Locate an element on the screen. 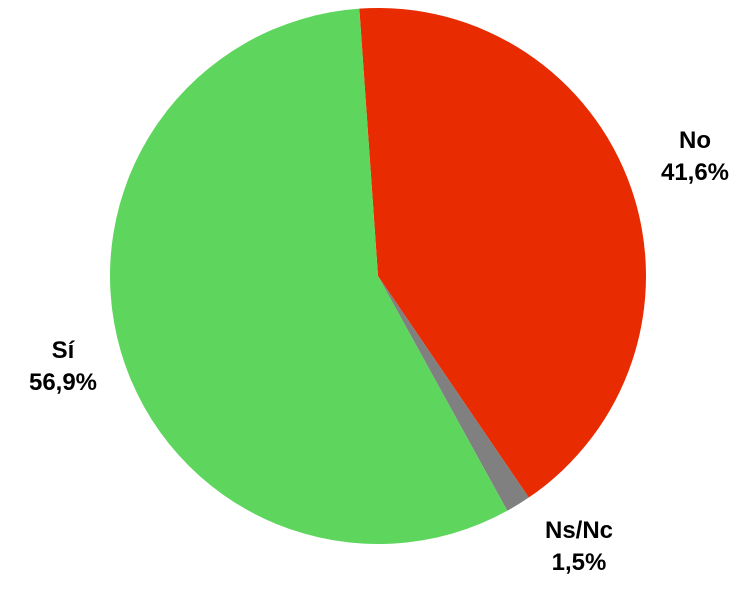 The width and height of the screenshot is (745, 596). slice-value-label-no: 41,6% is located at coordinates (695, 172).